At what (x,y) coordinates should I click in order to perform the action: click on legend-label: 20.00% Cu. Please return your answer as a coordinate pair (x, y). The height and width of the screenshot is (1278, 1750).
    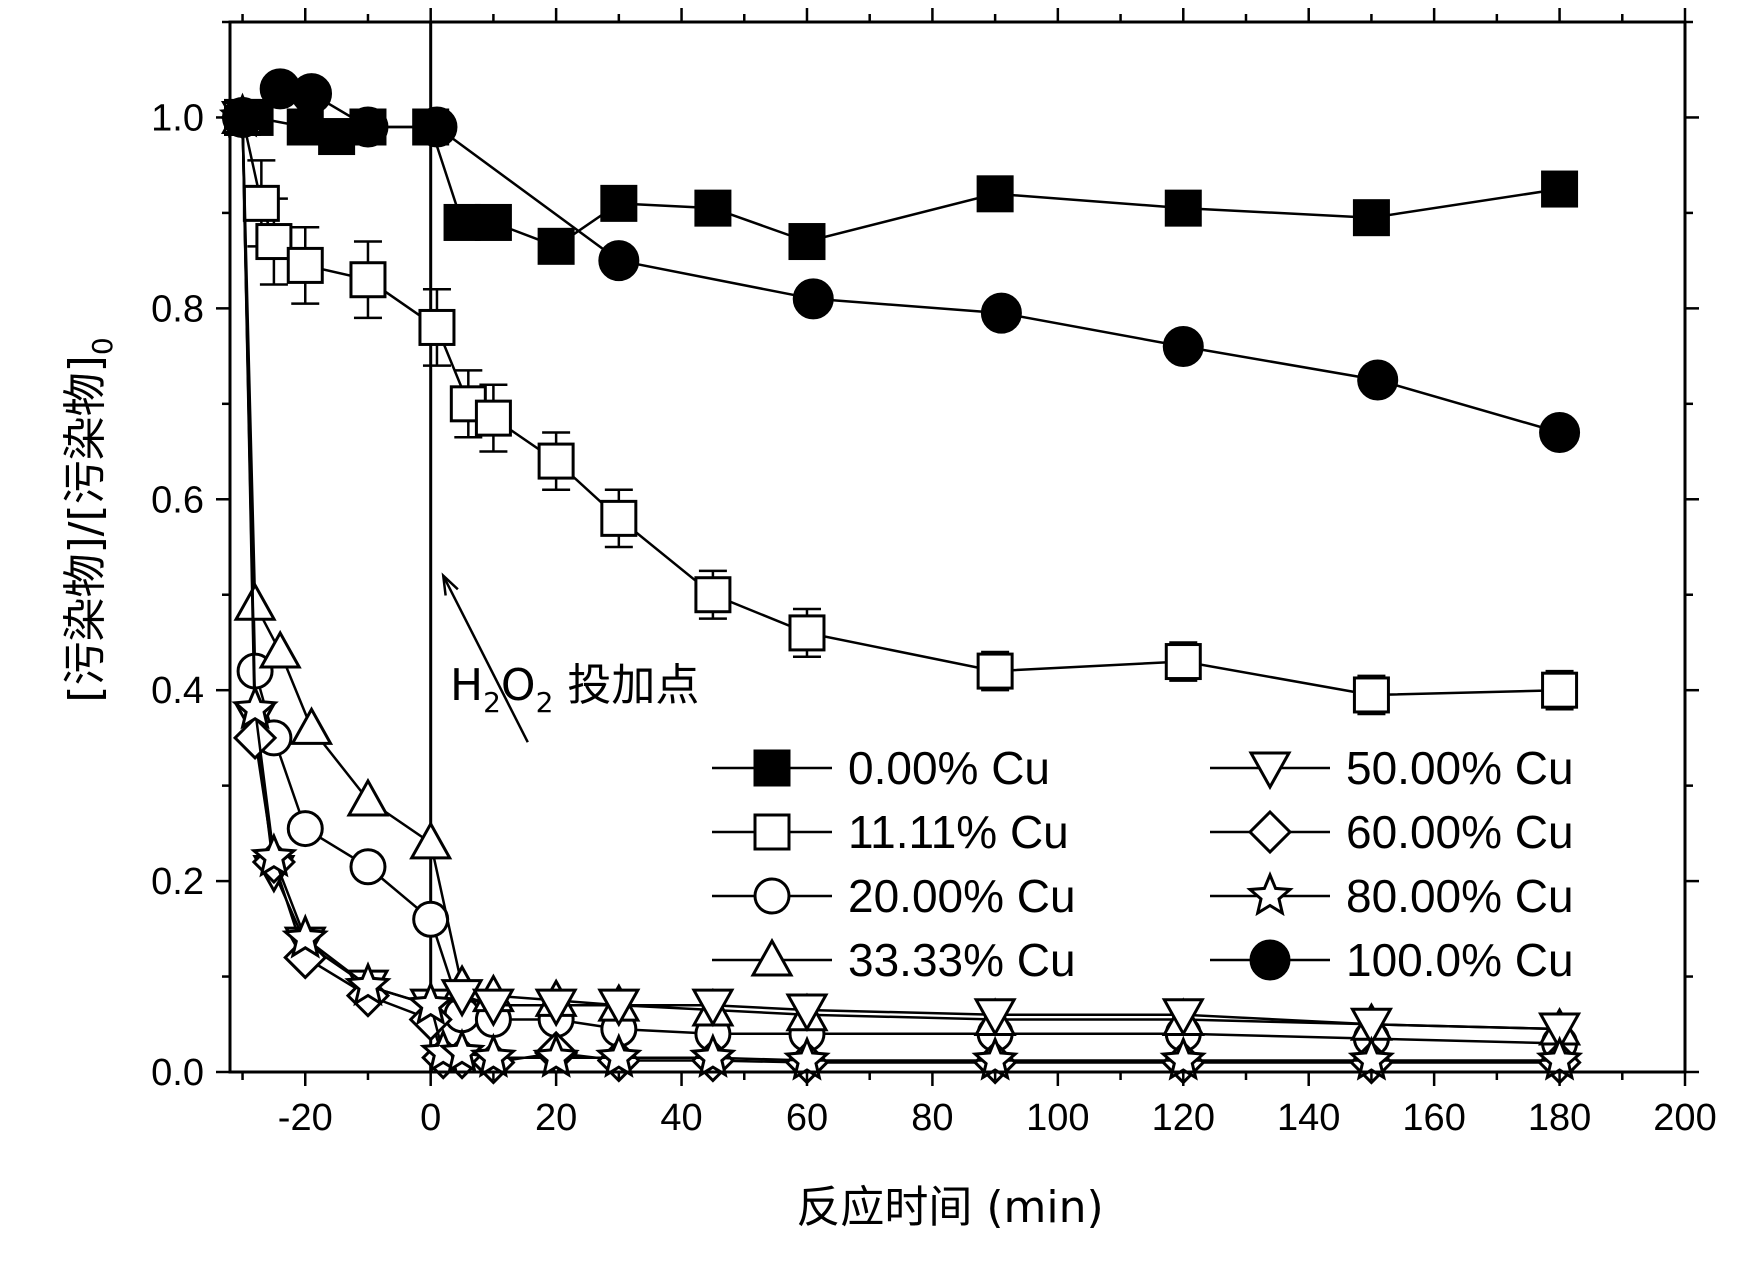
    Looking at the image, I should click on (962, 896).